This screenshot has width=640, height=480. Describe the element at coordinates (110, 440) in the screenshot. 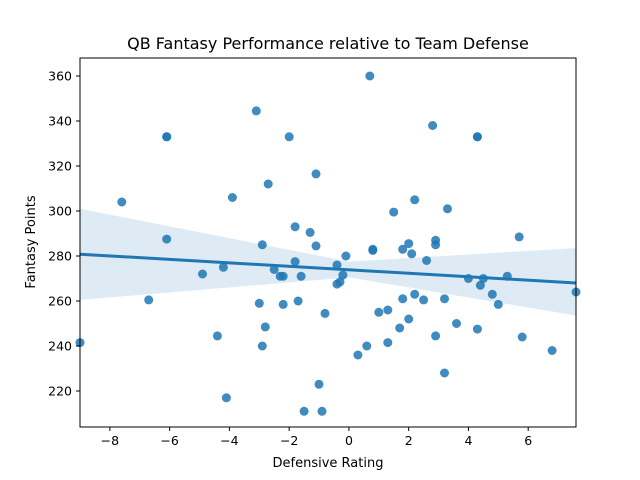

I see `x-tick-label: −8` at that location.